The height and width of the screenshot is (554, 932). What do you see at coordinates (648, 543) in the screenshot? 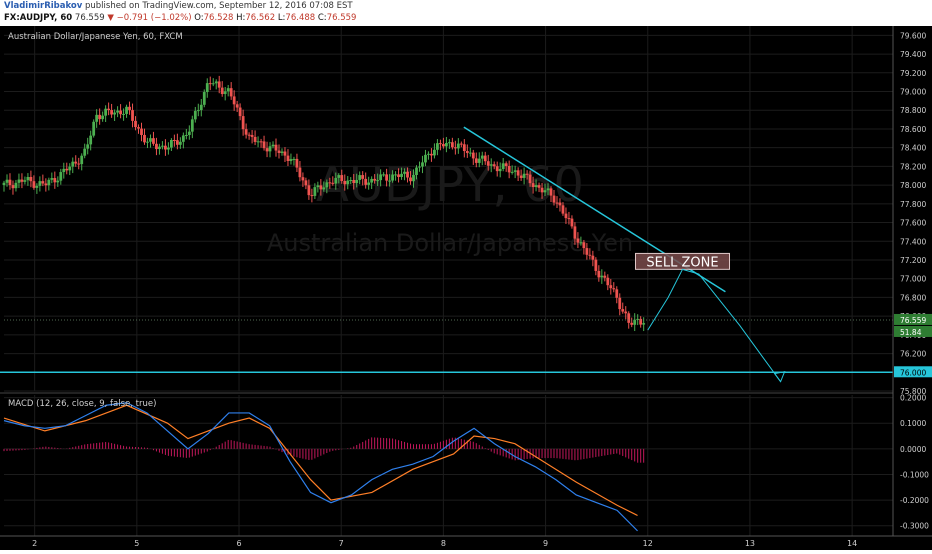
I see `time-tick-label: 12` at bounding box center [648, 543].